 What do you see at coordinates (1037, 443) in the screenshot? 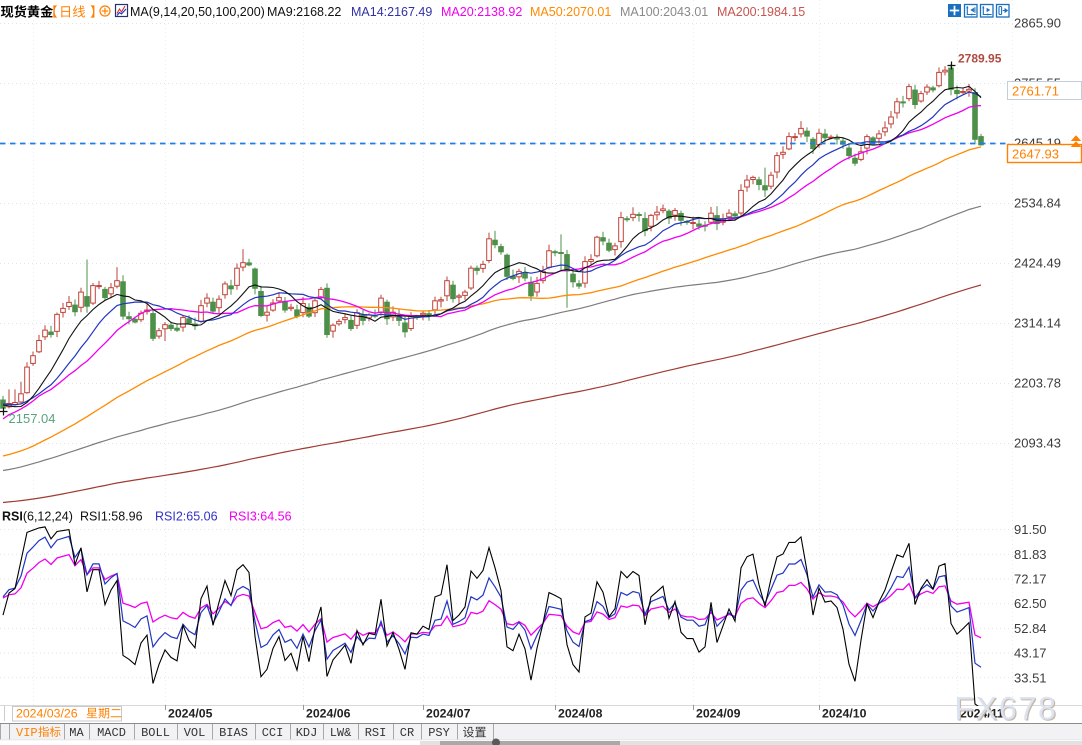
I see `svg-text: 2093.43` at bounding box center [1037, 443].